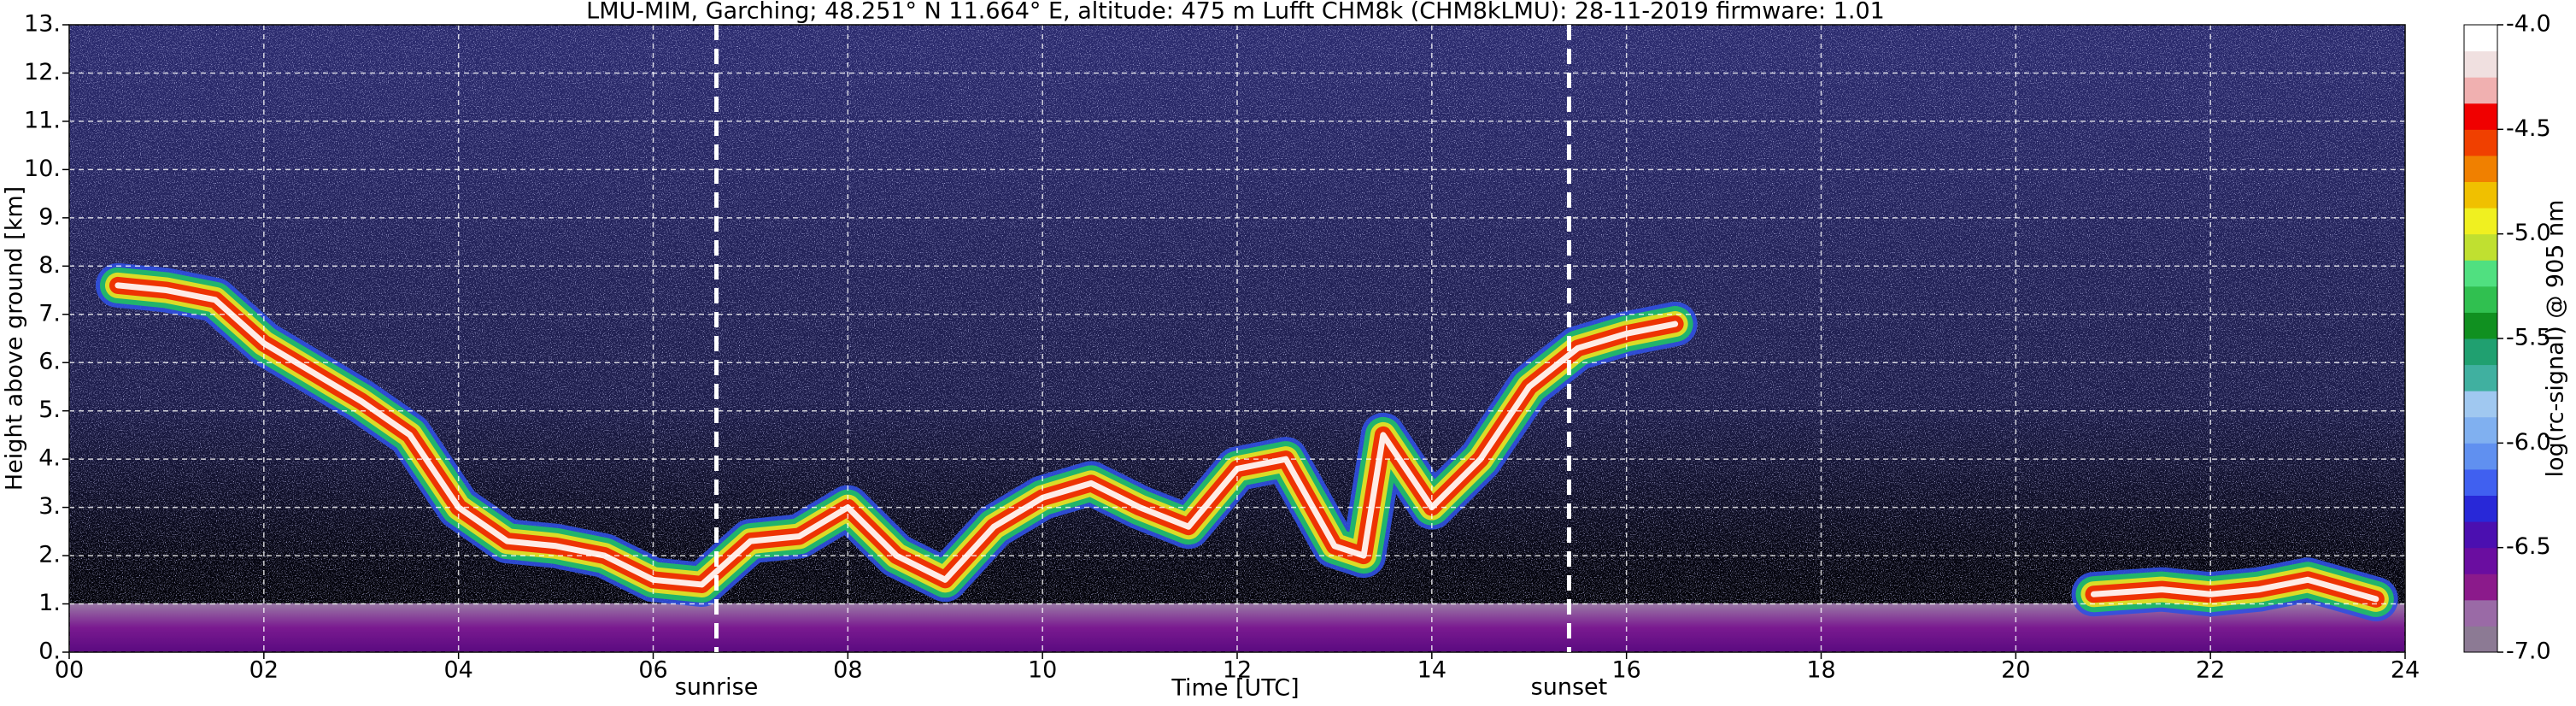  I want to click on y-tick-label: 12., so click(42, 72).